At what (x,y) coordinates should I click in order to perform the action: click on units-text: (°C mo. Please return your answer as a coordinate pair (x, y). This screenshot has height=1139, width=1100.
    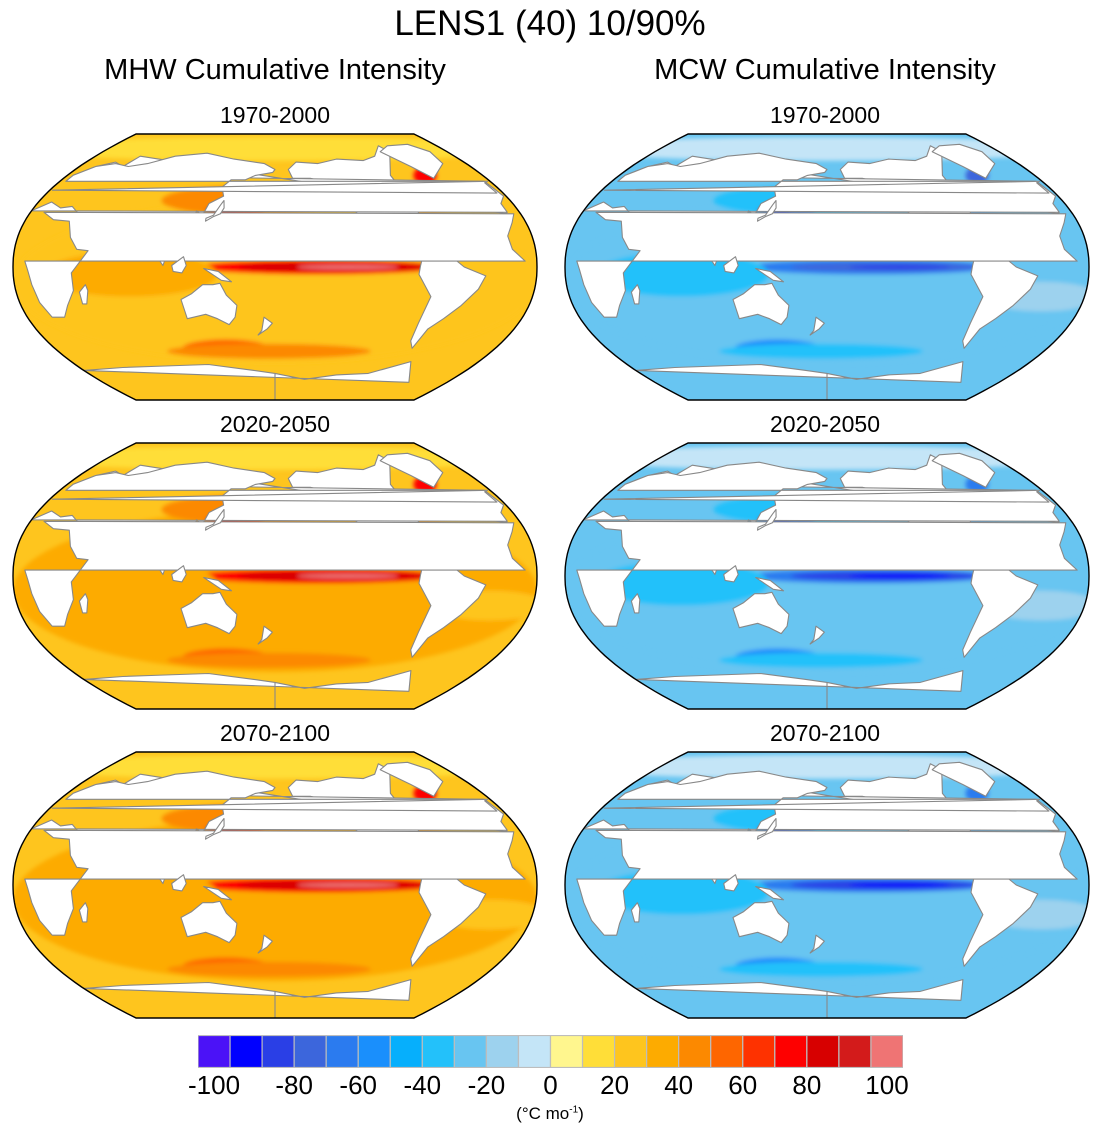
    Looking at the image, I should click on (543, 1113).